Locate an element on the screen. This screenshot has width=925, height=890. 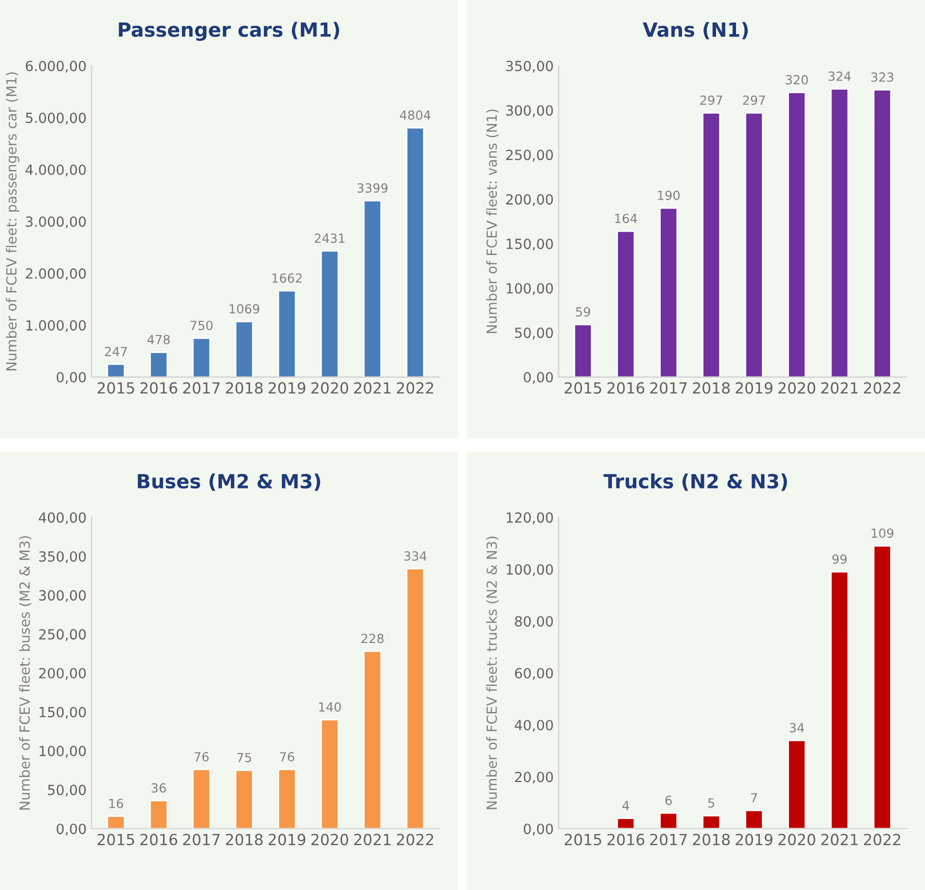
y-tick-label: 20,00 is located at coordinates (534, 778).